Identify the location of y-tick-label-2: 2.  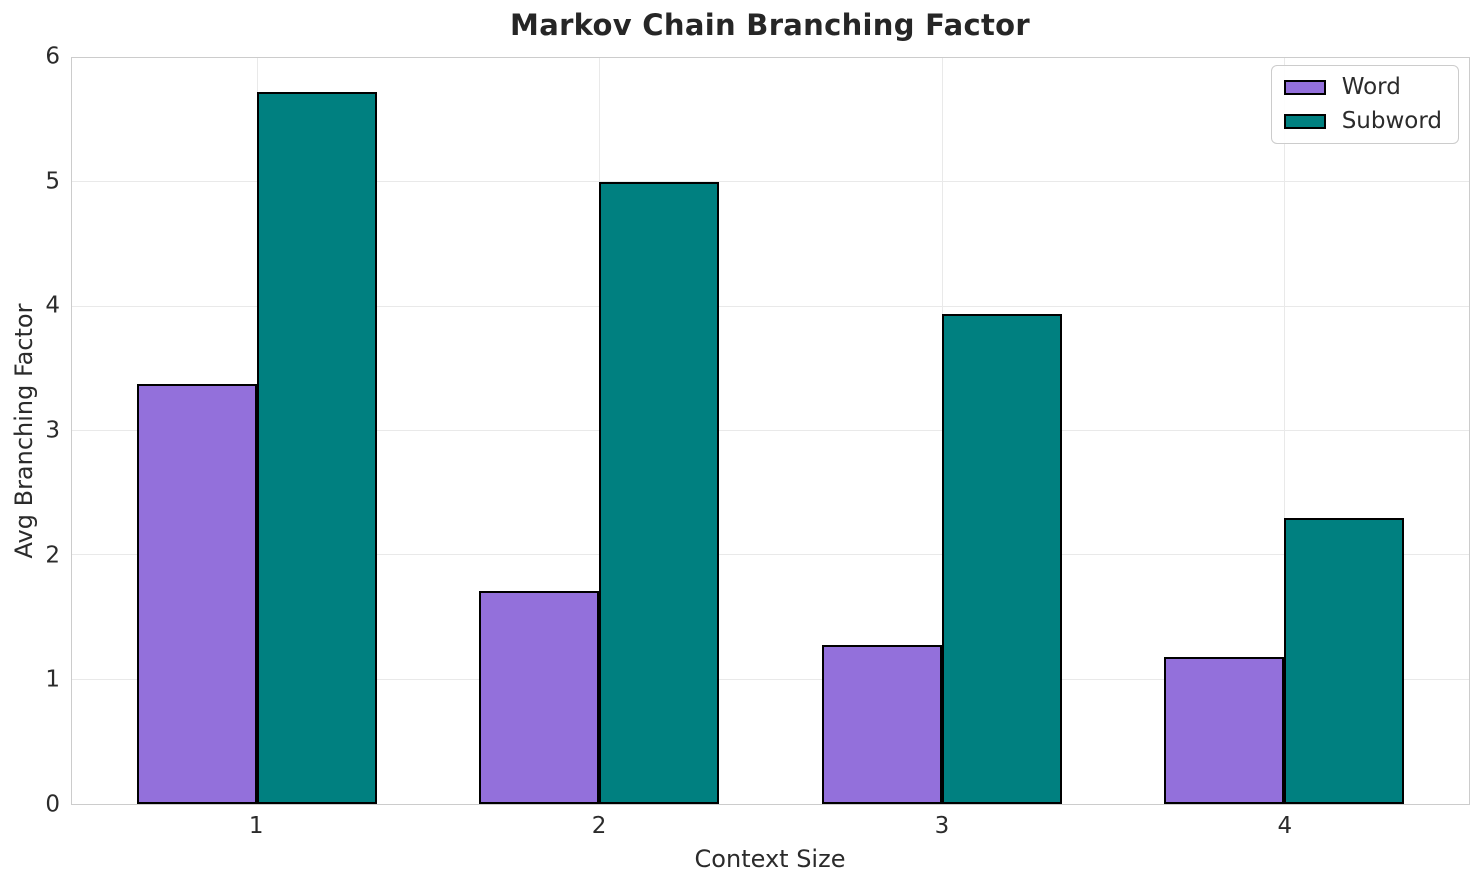
(52, 555).